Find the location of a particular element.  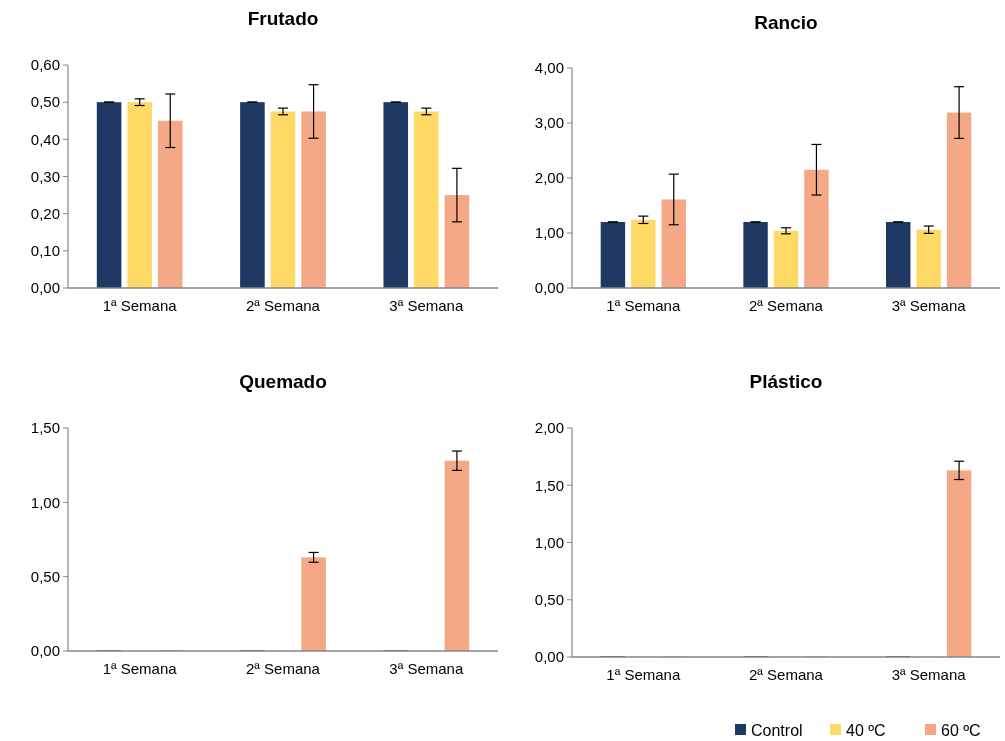

y-tick-label: 4,00 is located at coordinates (549, 68).